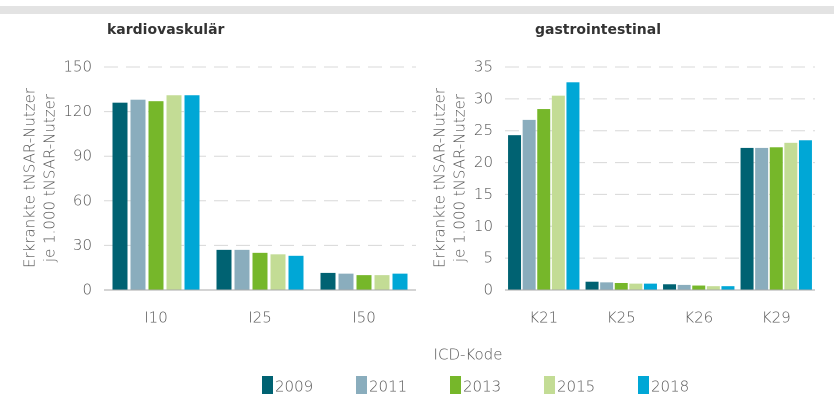 The height and width of the screenshot is (403, 834). Describe the element at coordinates (482, 387) in the screenshot. I see `legend-label: 2013` at that location.